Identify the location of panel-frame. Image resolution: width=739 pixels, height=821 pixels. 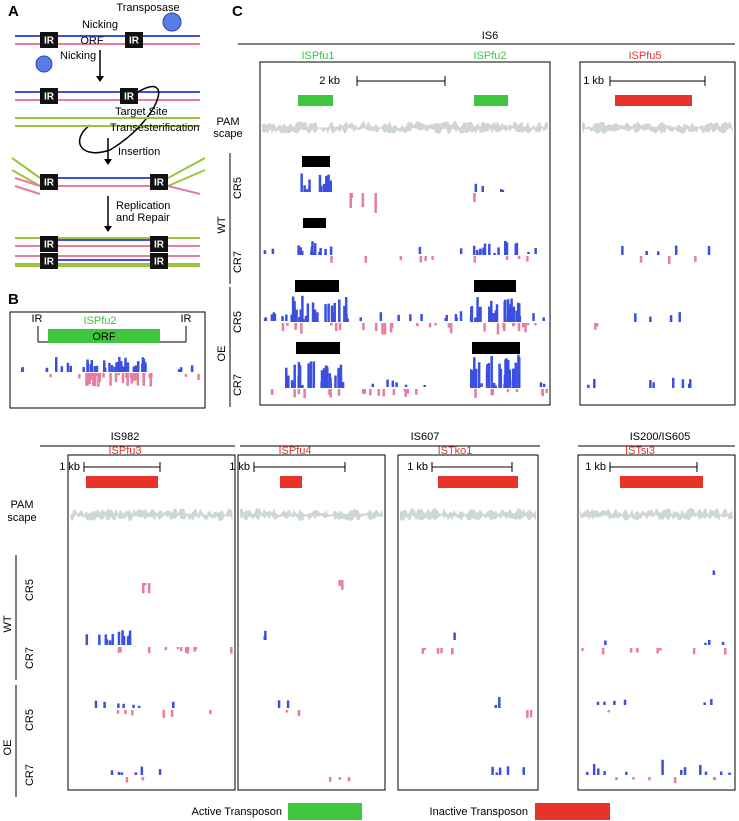
(107, 360).